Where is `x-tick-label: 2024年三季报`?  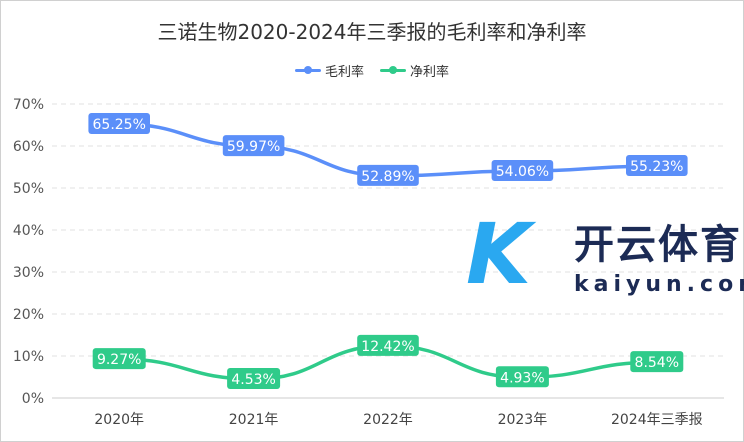 x-tick-label: 2024年三季报 is located at coordinates (657, 420).